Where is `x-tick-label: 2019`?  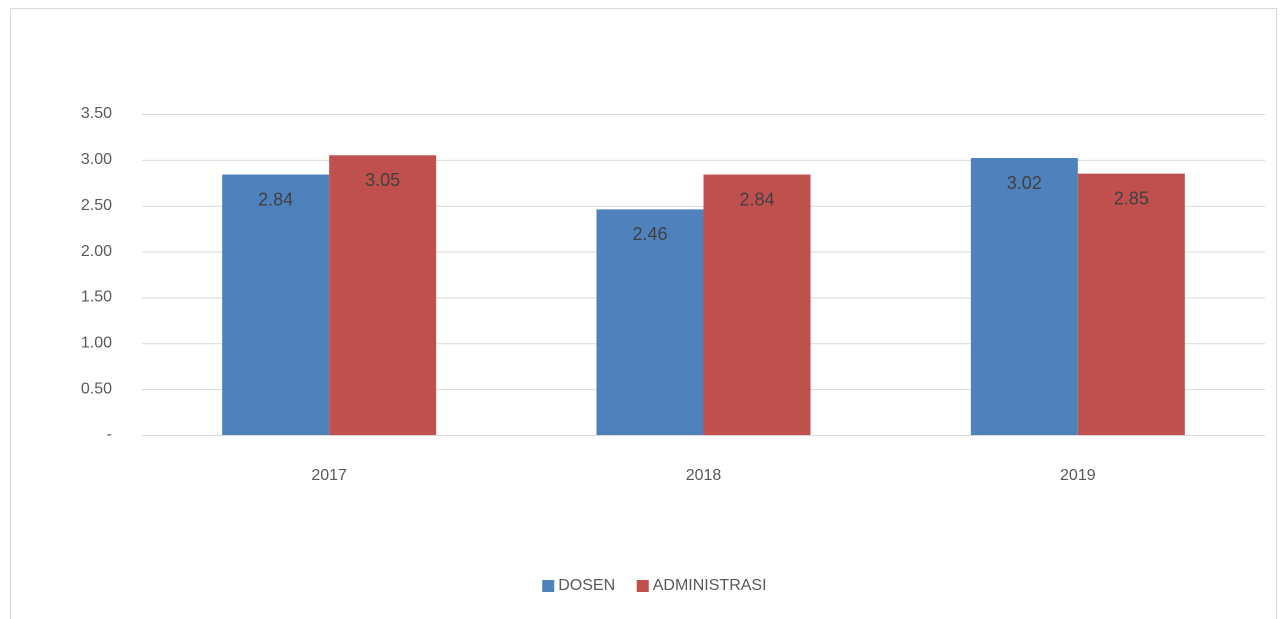 x-tick-label: 2019 is located at coordinates (1078, 475).